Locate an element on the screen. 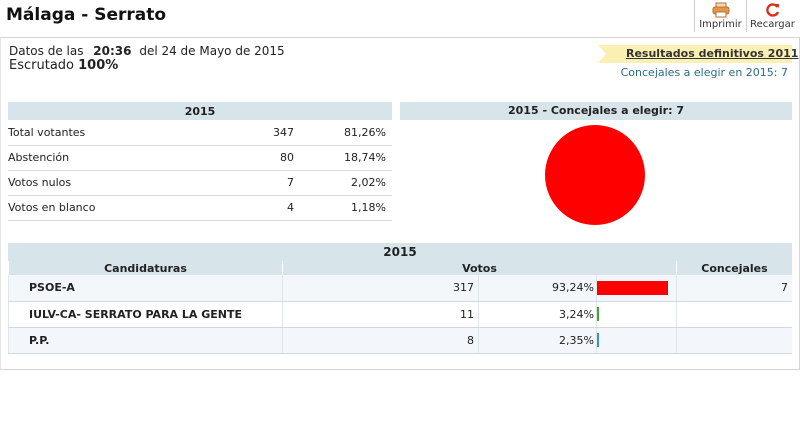  seats-pie-chart is located at coordinates (595, 175).